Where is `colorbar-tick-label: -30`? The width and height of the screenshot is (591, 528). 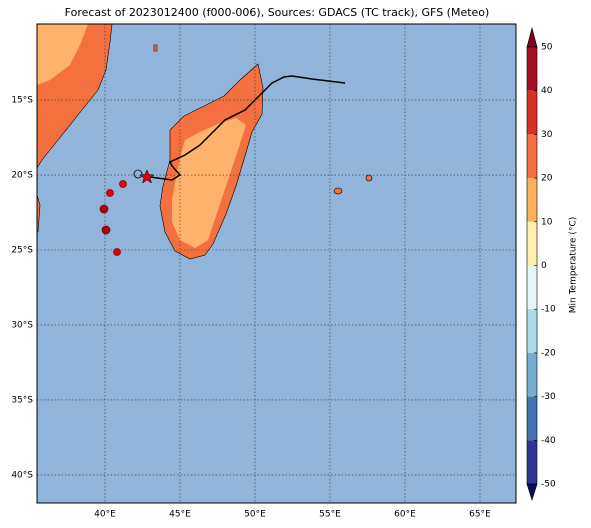 colorbar-tick-label: -30 is located at coordinates (548, 397).